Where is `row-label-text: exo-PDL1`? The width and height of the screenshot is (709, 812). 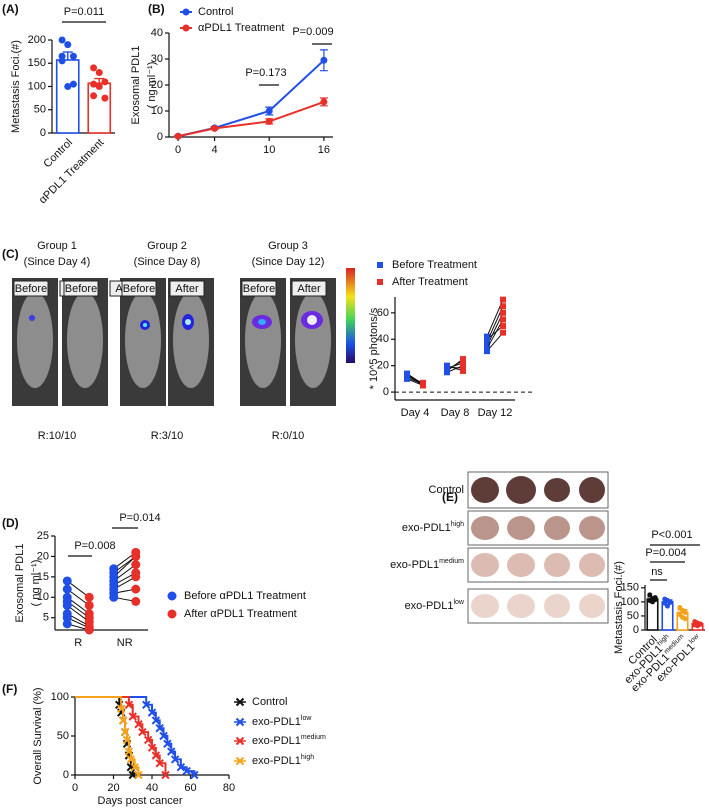 row-label-text: exo-PDL1 is located at coordinates (429, 606).